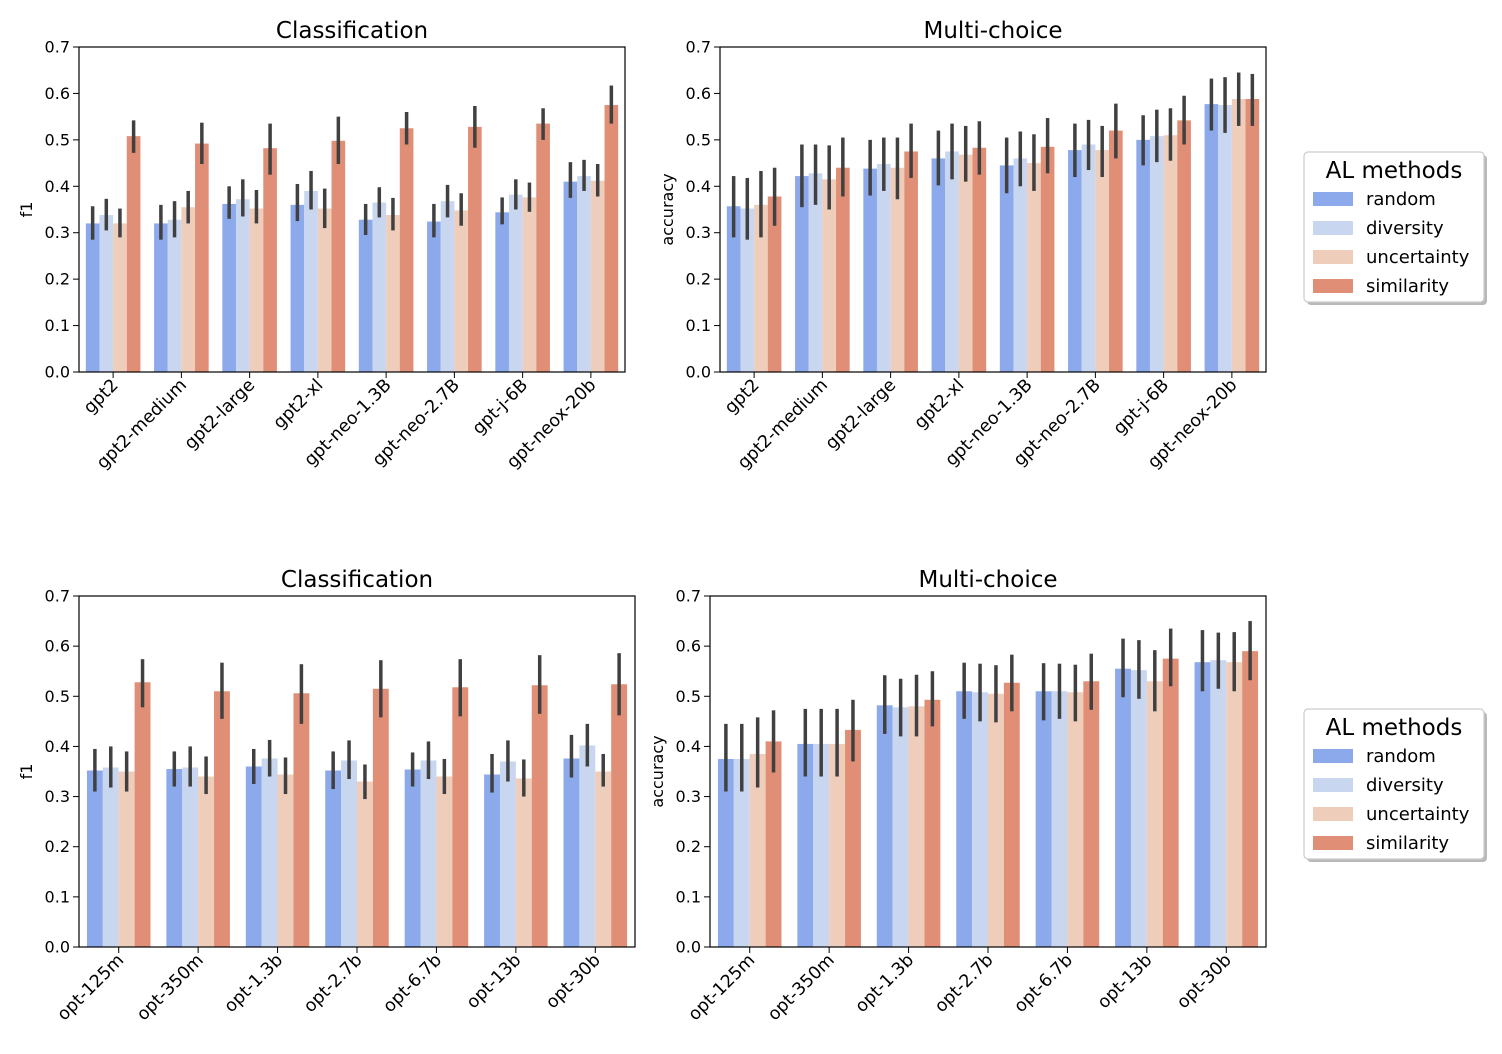 The image size is (1502, 1054). What do you see at coordinates (1333, 814) in the screenshot?
I see `legend-swatch-uncertainty` at bounding box center [1333, 814].